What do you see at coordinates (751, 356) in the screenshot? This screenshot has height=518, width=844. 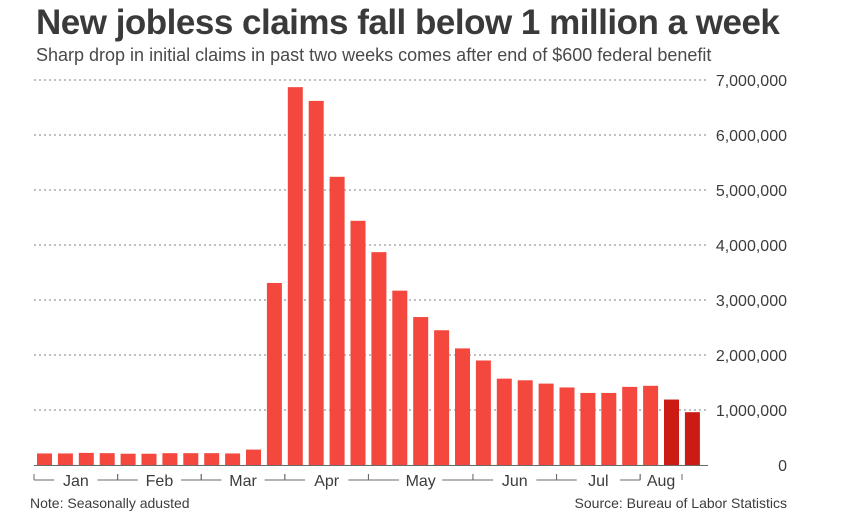 I see `y-tick-label: 2,000,000` at bounding box center [751, 356].